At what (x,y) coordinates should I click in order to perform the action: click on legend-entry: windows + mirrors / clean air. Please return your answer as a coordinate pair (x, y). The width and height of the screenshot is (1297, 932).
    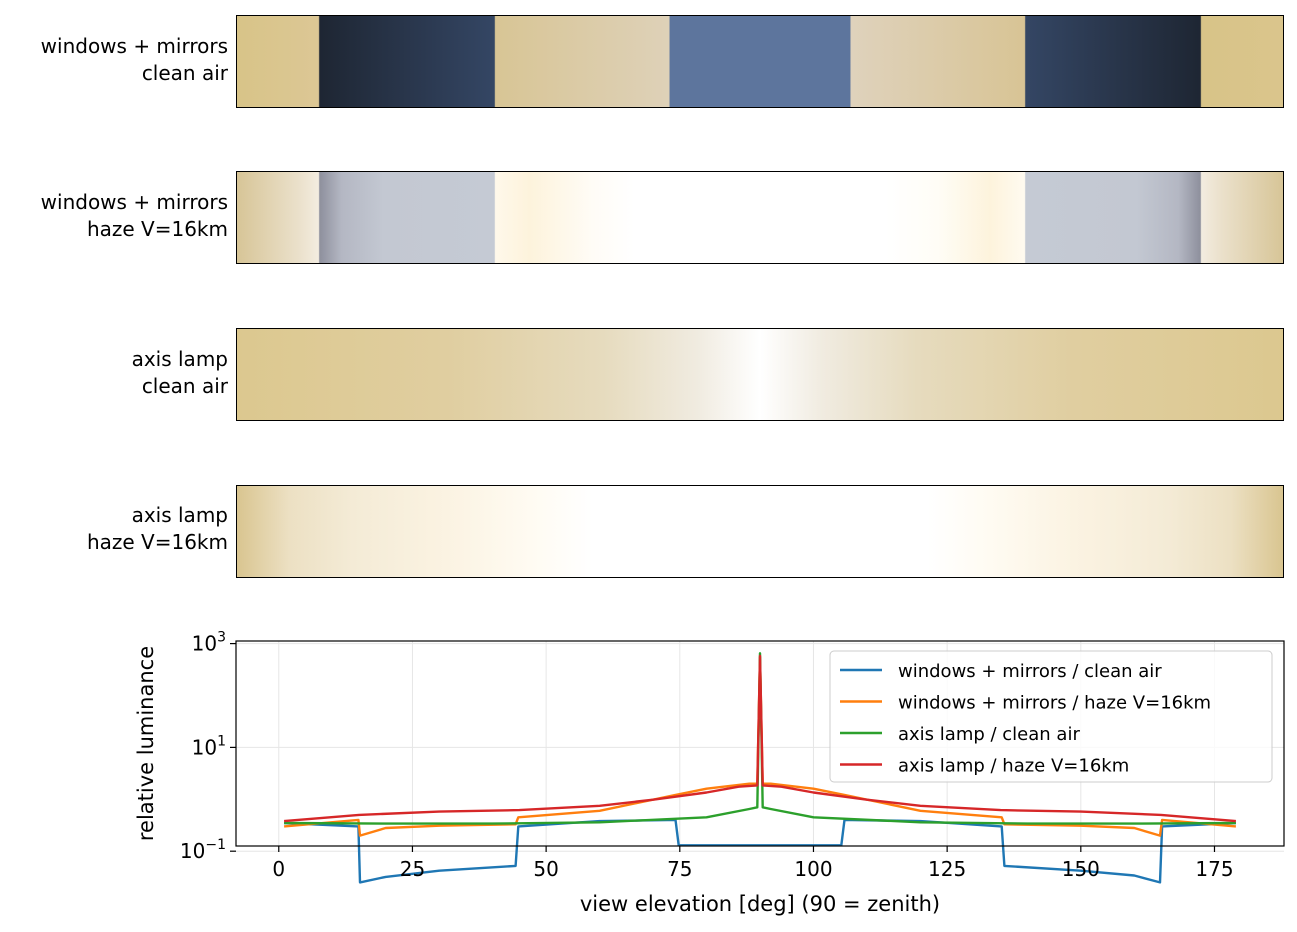
    Looking at the image, I should click on (1030, 671).